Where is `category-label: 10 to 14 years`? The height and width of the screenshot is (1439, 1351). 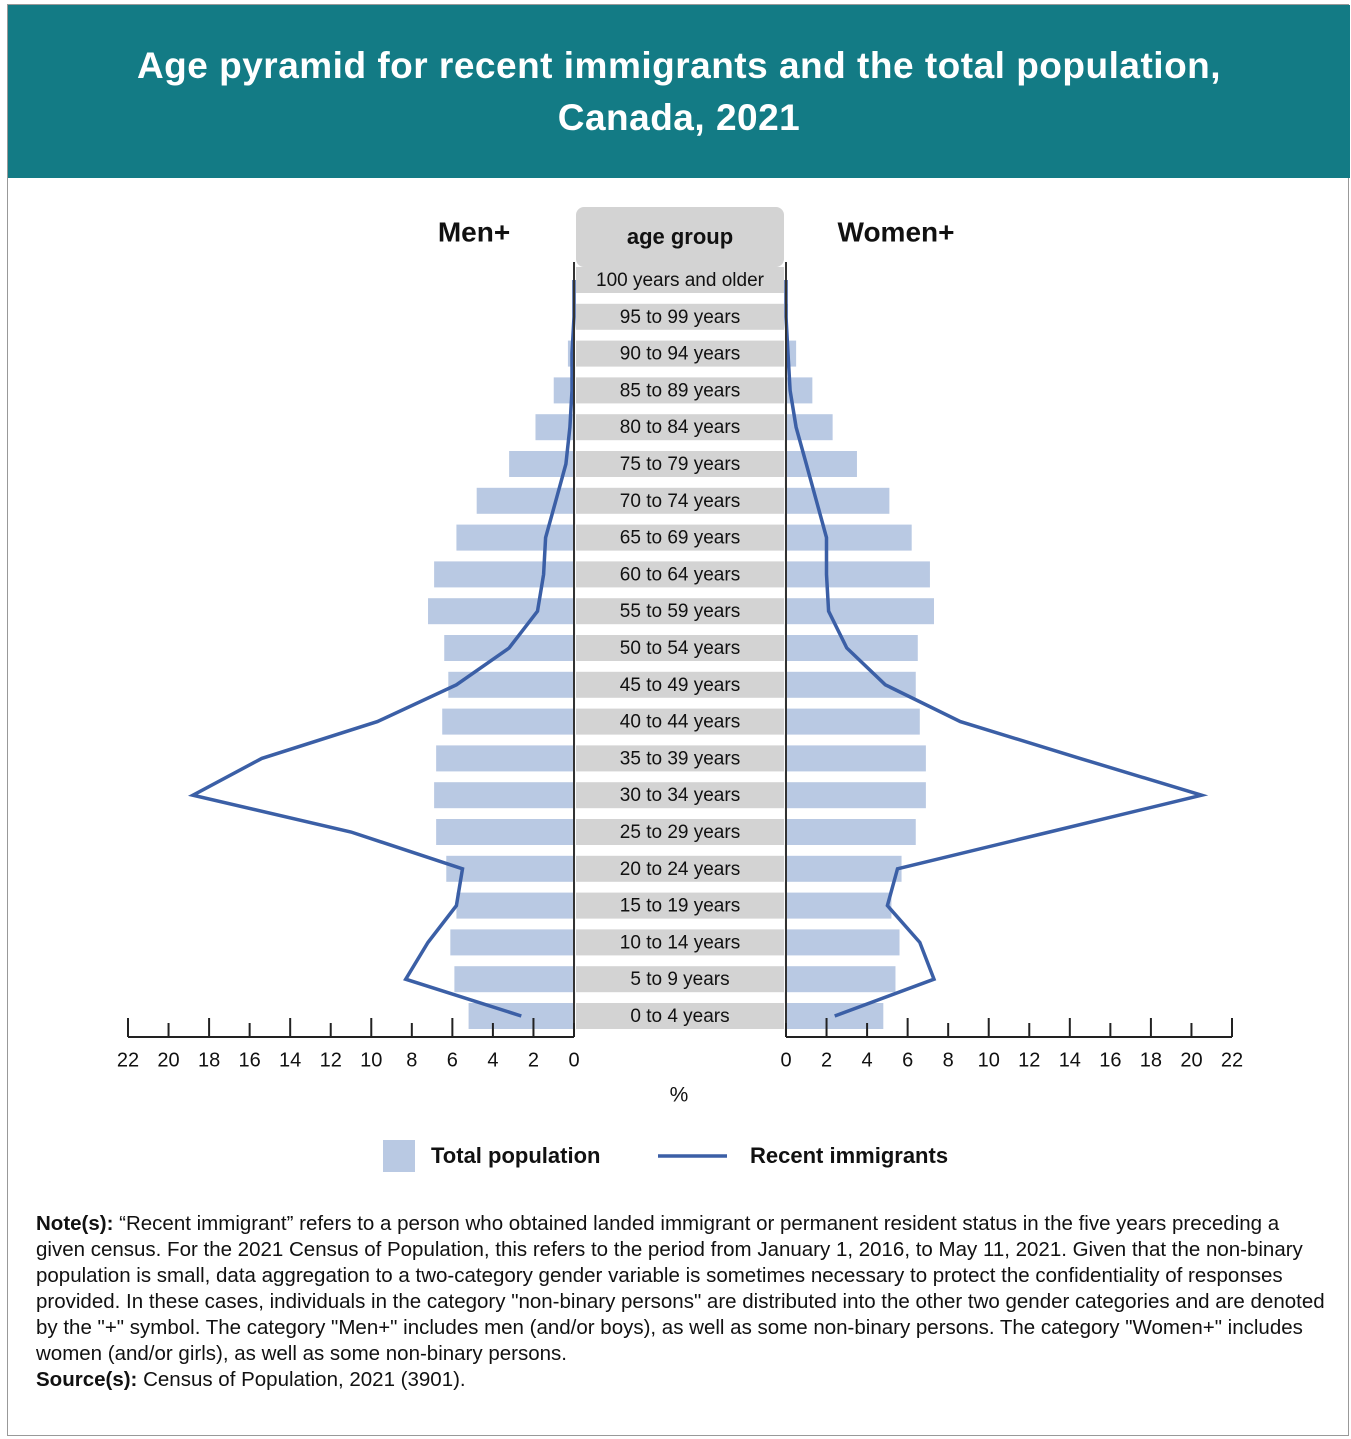
category-label: 10 to 14 years is located at coordinates (680, 942).